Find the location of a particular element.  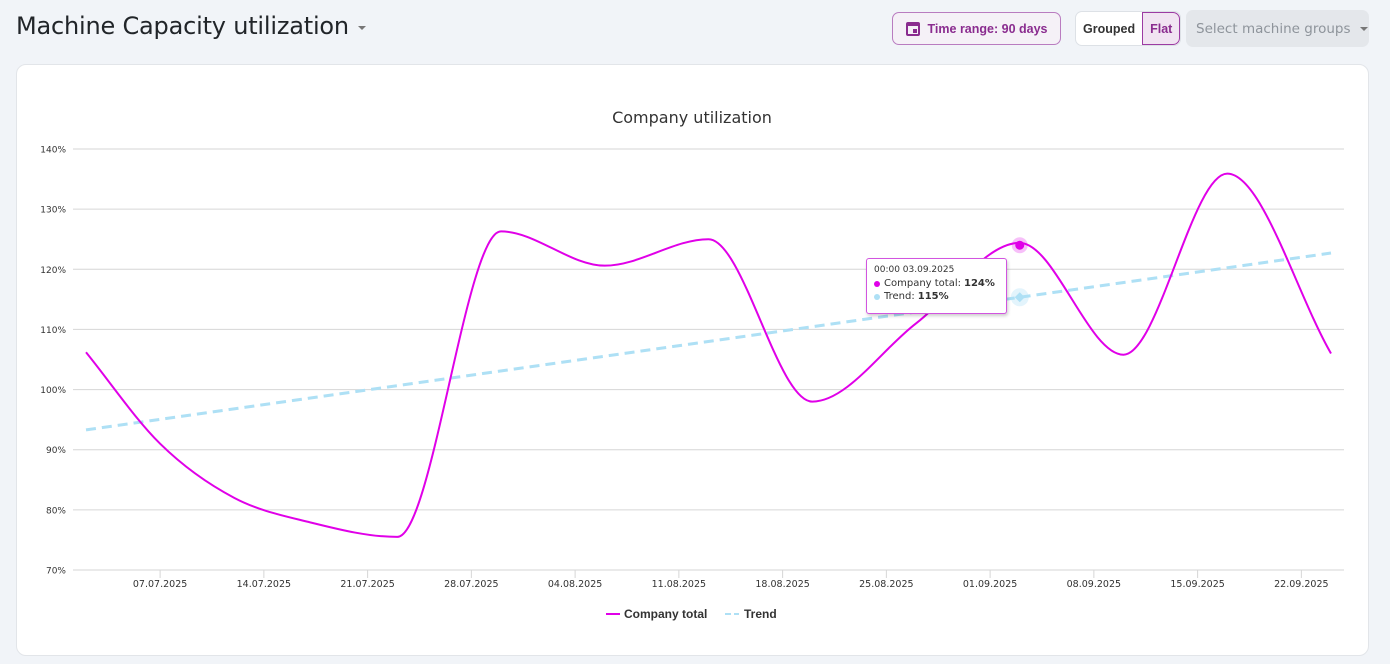

machine-groups-select: Select machine groups is located at coordinates (1277, 28).